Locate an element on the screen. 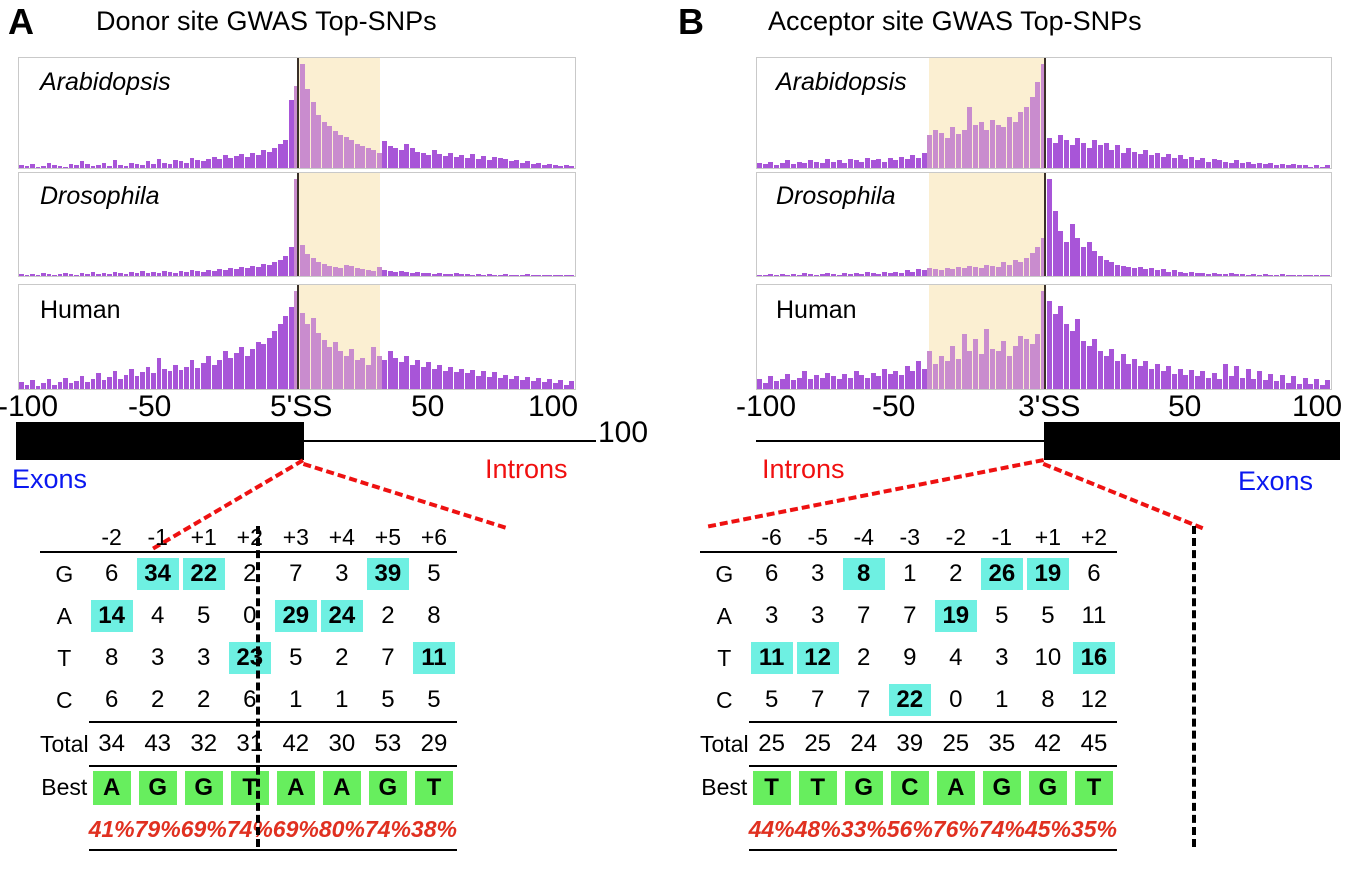  table-row: C 5 7 7 22 0 1 8 12 is located at coordinates (908, 700).